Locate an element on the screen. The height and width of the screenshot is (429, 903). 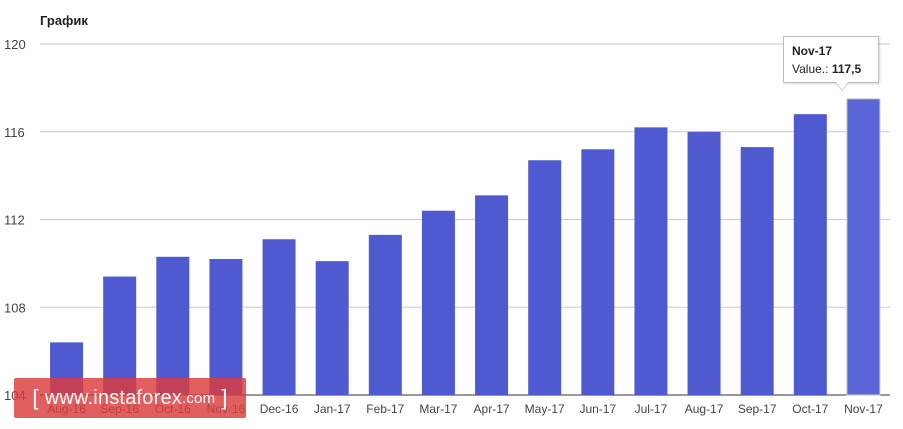
tooltip-category: Nov-17 is located at coordinates (812, 51).